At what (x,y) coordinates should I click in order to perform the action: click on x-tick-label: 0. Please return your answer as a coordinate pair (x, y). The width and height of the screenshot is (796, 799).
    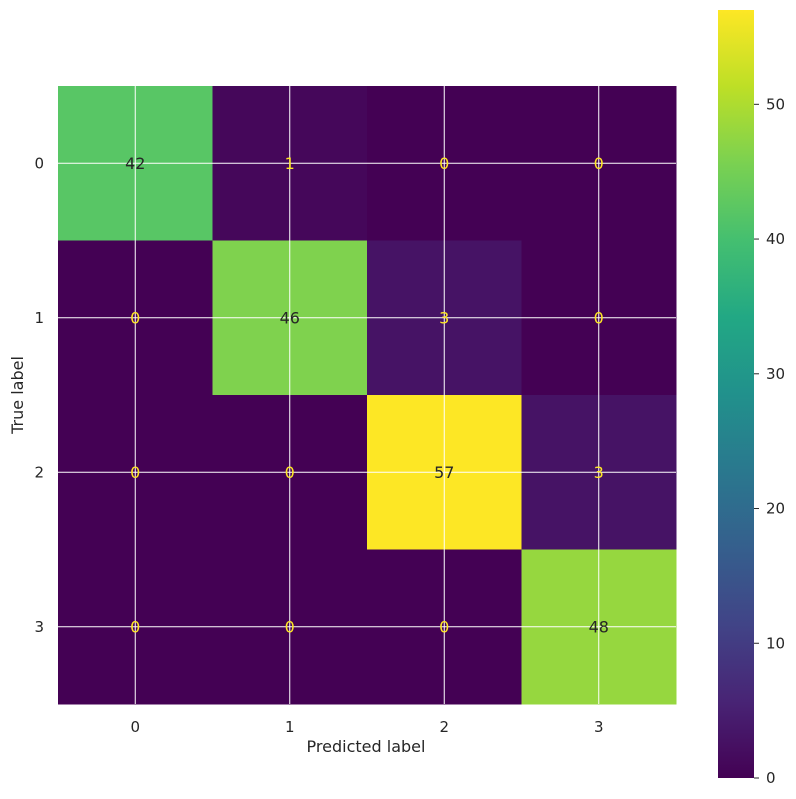
    Looking at the image, I should click on (135, 727).